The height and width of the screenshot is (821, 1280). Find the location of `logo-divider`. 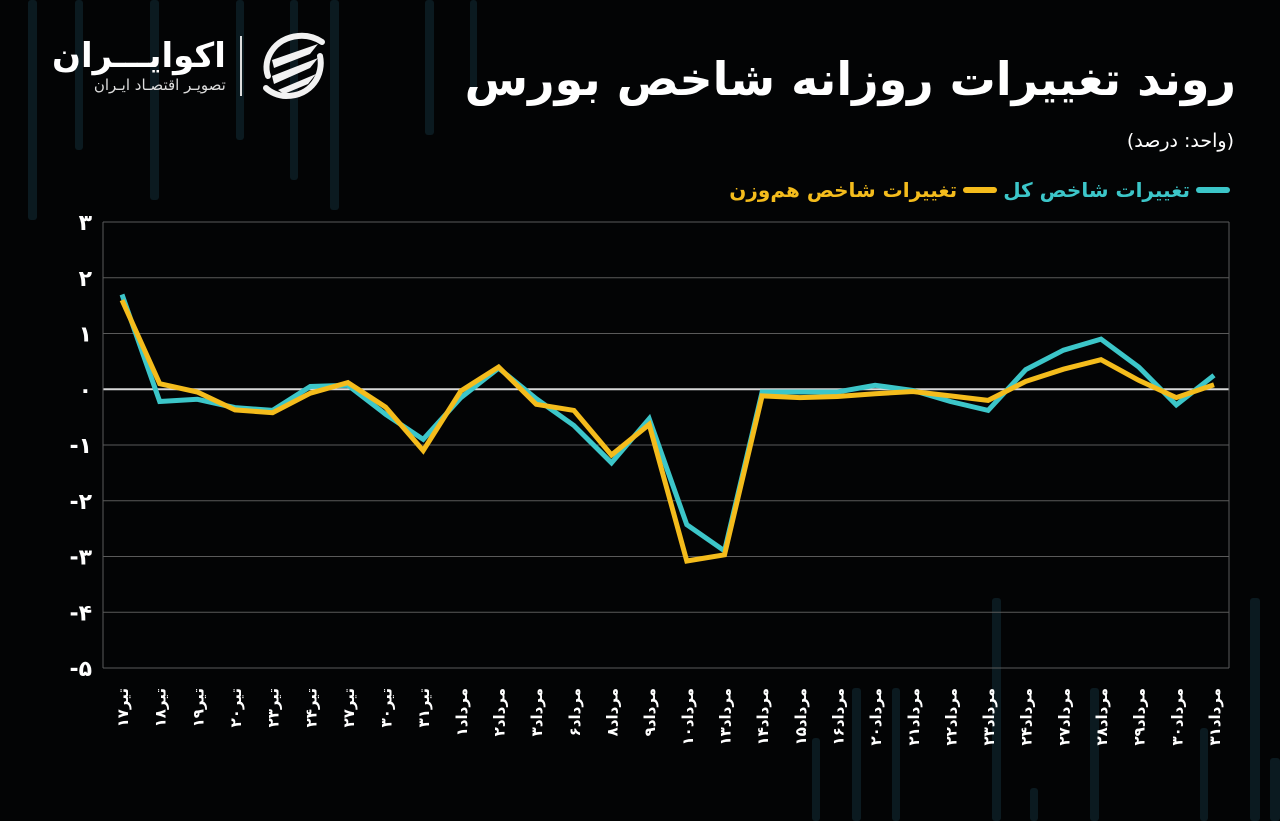

logo-divider is located at coordinates (240, 66).